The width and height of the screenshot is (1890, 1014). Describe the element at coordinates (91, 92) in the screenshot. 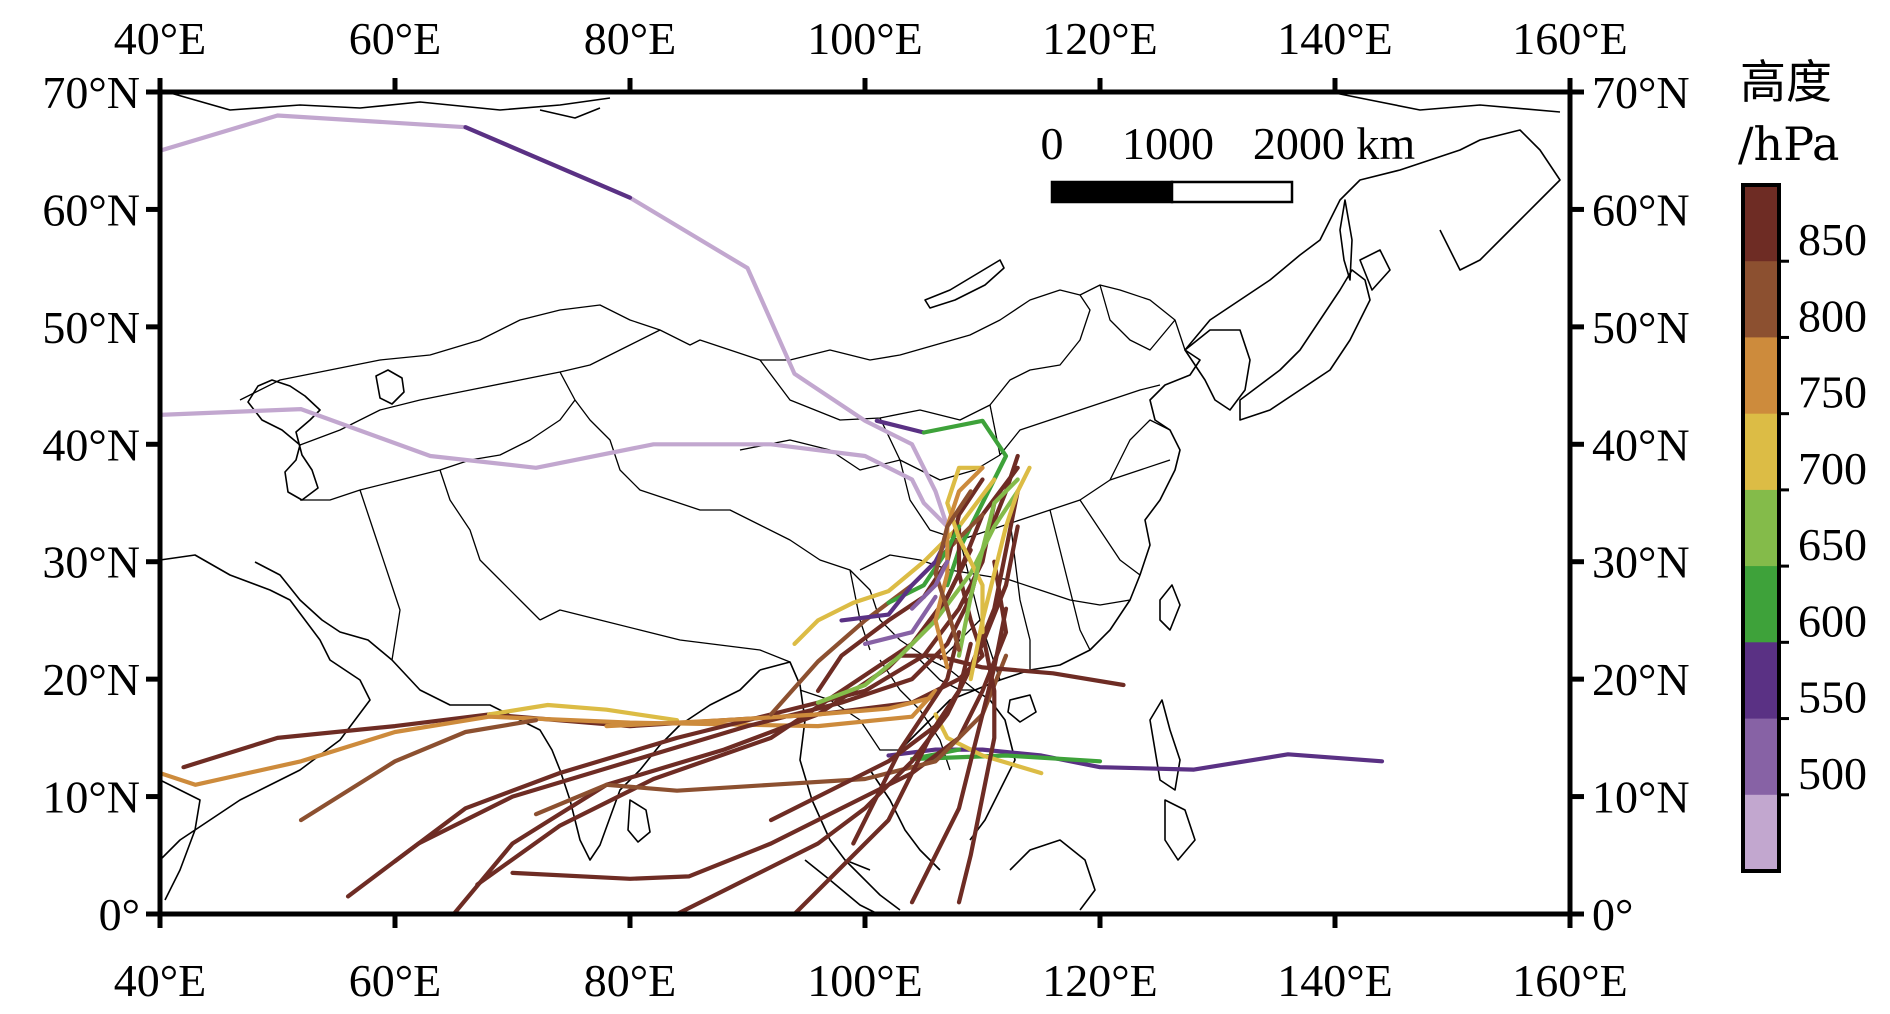

I see `lat-label-left: 70°N` at that location.